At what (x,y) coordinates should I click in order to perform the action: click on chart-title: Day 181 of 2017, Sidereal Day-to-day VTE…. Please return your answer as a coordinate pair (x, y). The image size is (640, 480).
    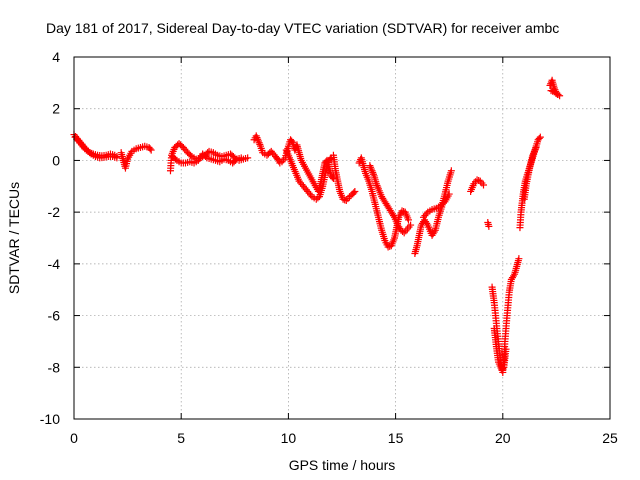
    Looking at the image, I should click on (302, 28).